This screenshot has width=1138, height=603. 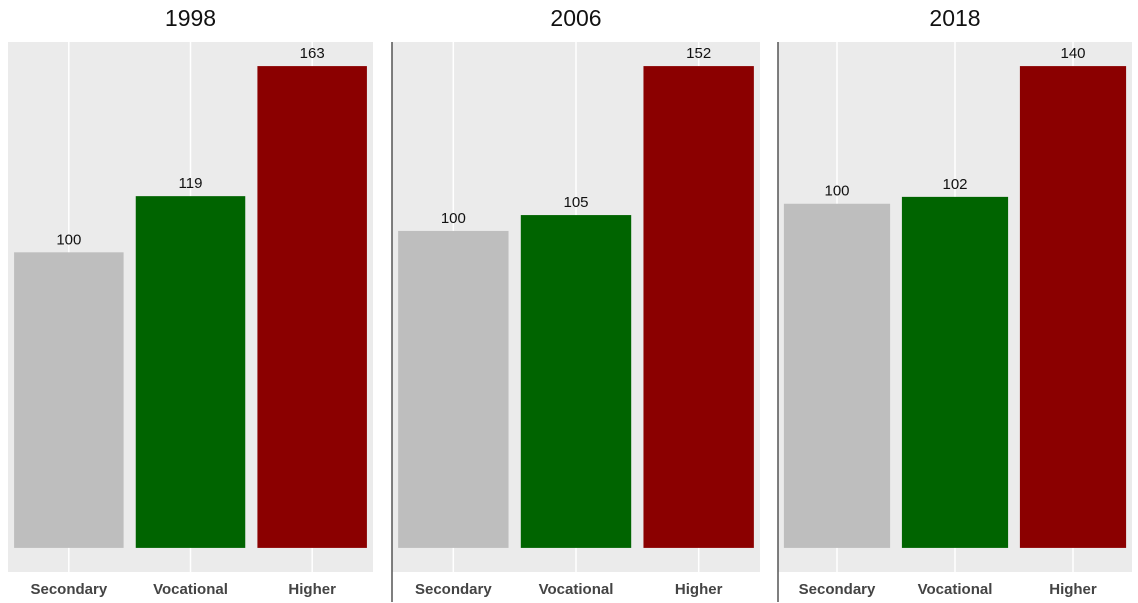 What do you see at coordinates (954, 184) in the screenshot?
I see `value-label: 102` at bounding box center [954, 184].